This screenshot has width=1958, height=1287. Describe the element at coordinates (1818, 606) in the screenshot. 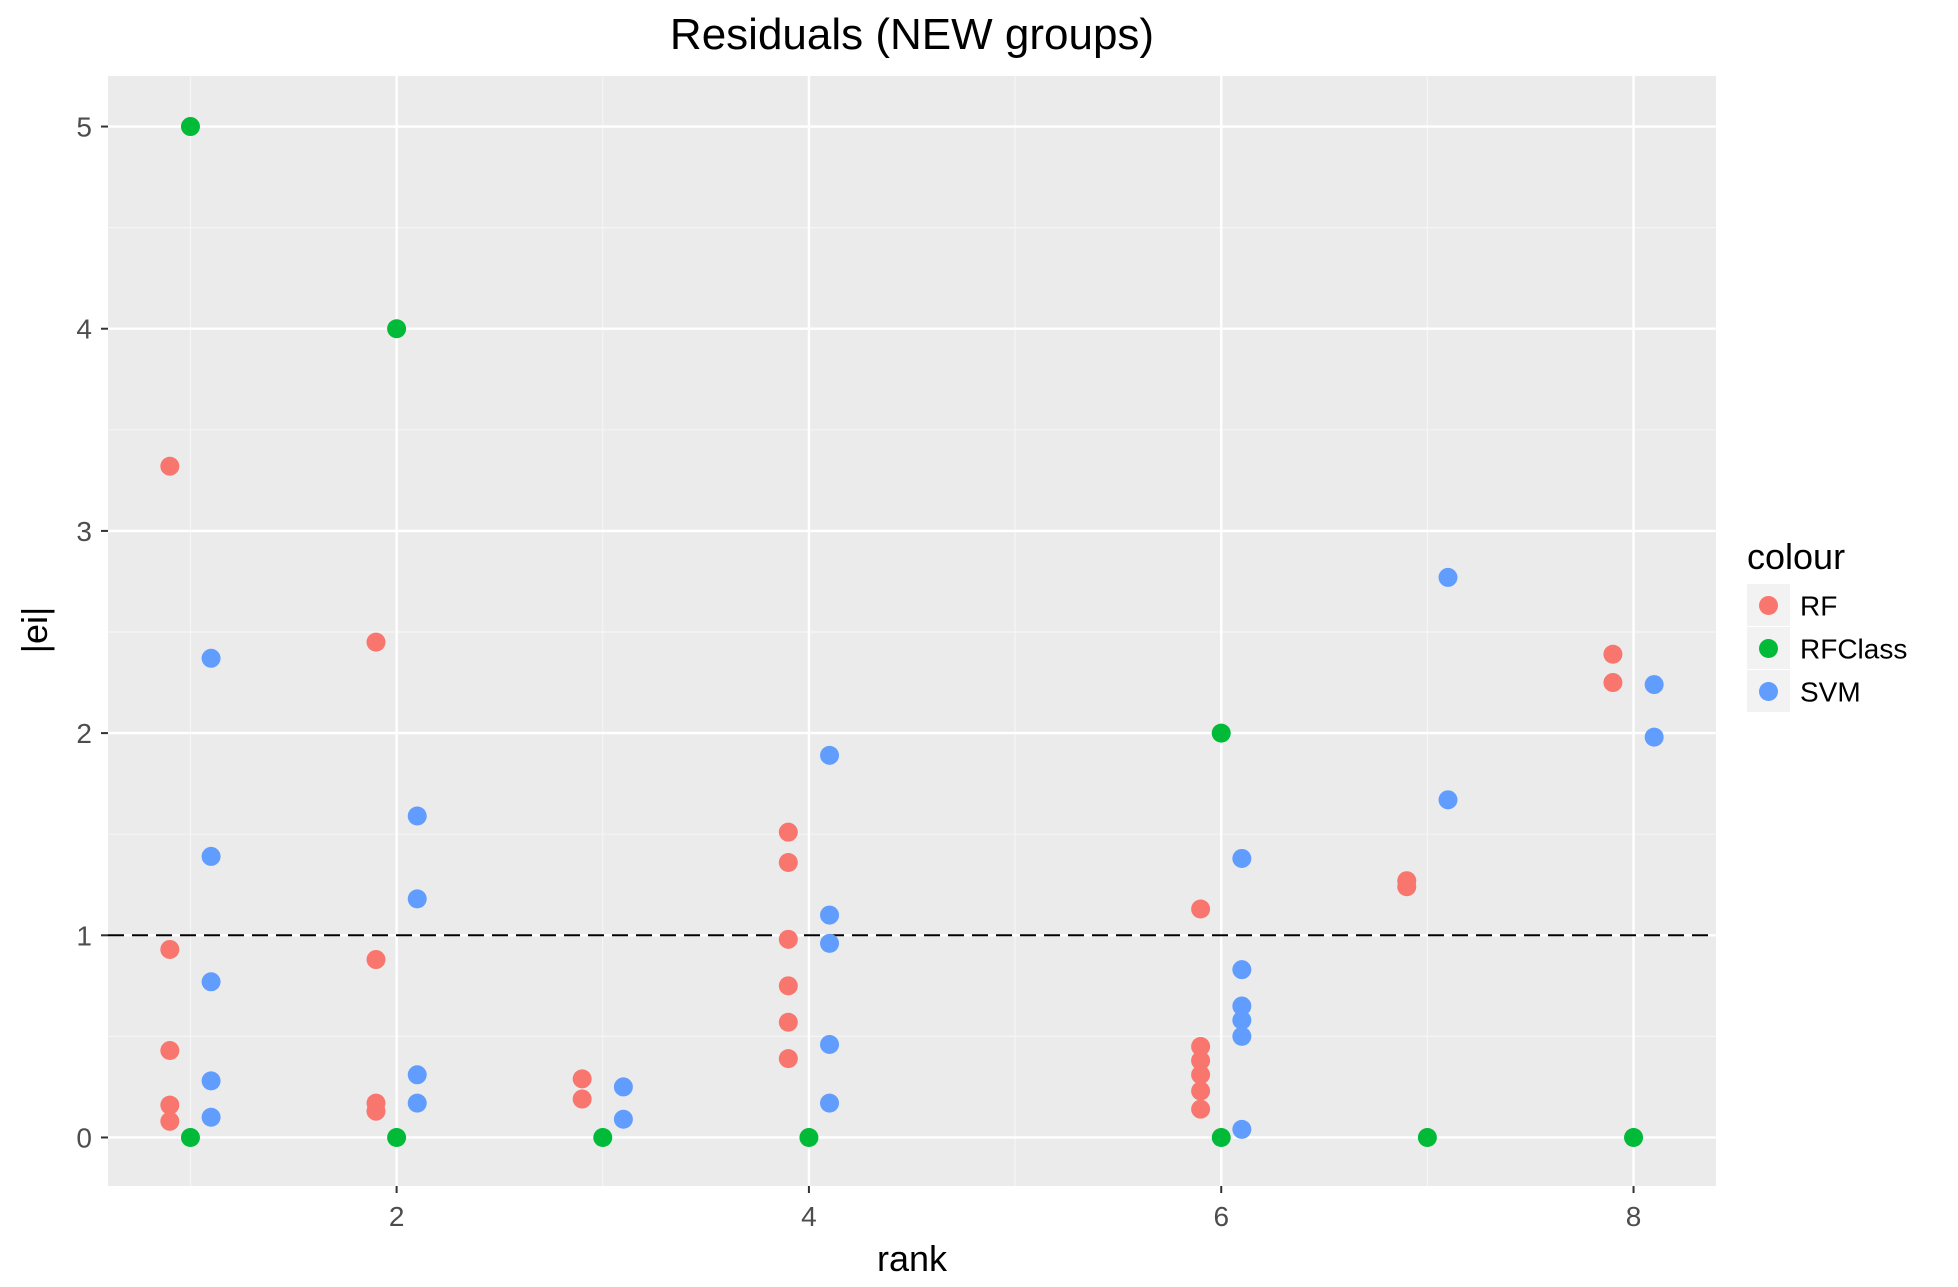

I see `legend-label-rf: RF` at that location.